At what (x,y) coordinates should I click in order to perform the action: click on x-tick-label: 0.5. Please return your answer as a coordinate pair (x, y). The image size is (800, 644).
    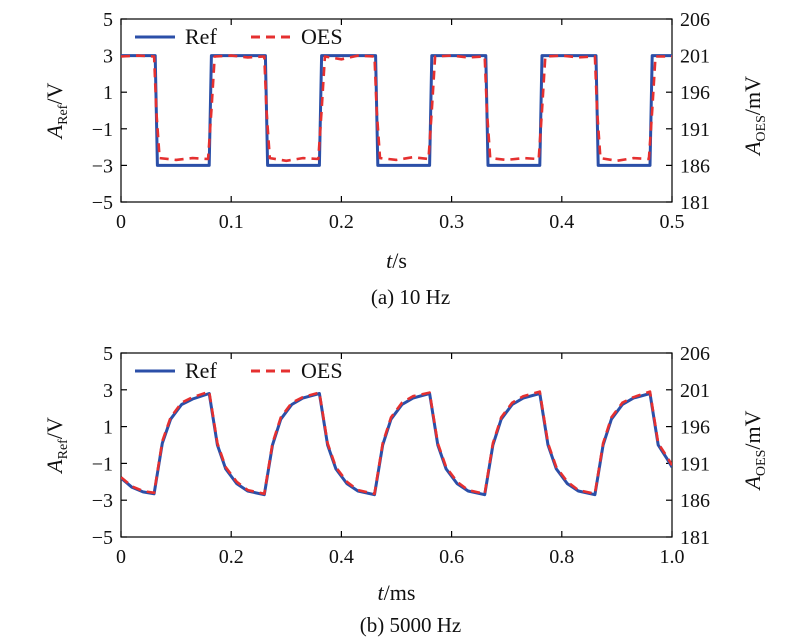
    Looking at the image, I should click on (672, 222).